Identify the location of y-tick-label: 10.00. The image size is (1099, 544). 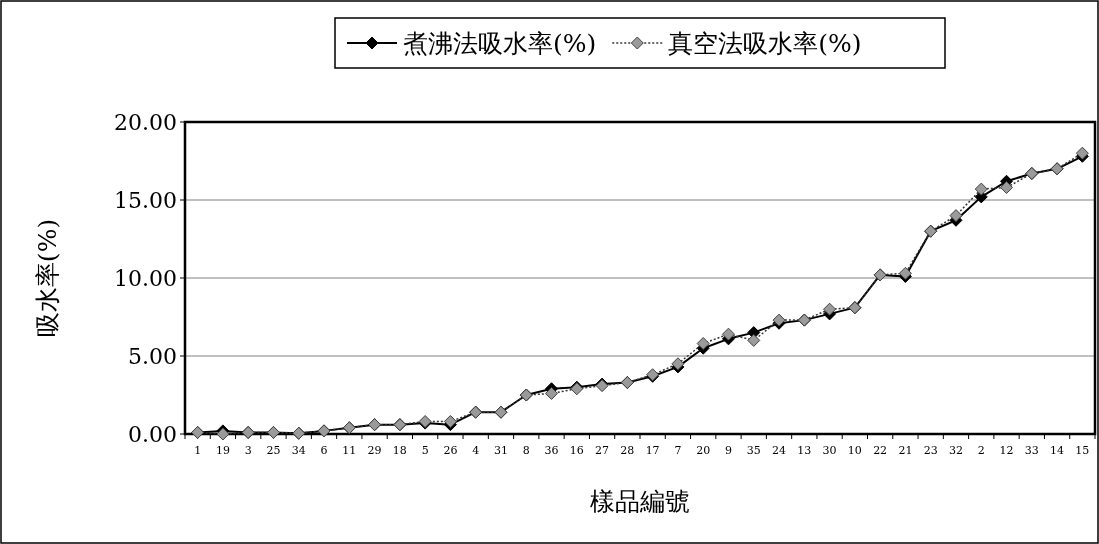
(145, 278).